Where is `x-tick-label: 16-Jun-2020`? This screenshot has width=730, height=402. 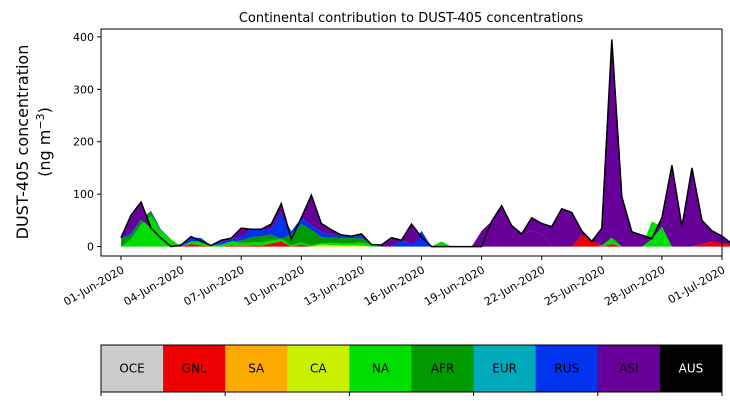 x-tick-label: 16-Jun-2020 is located at coordinates (394, 285).